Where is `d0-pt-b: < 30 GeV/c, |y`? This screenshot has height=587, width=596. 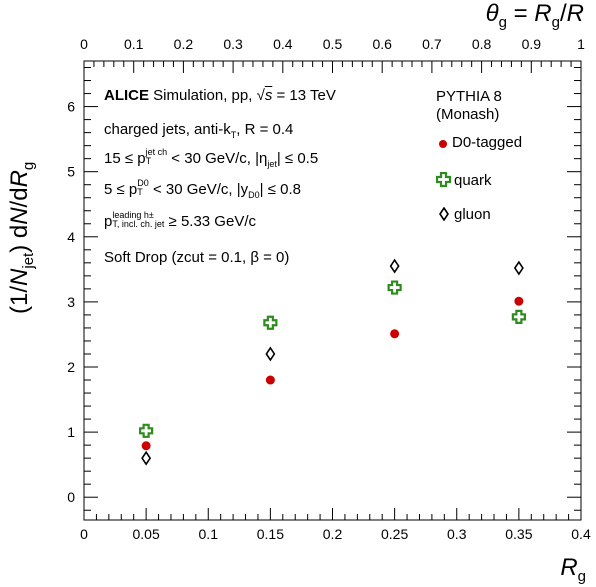
d0-pt-b: < 30 GeV/c, |y is located at coordinates (200, 189).